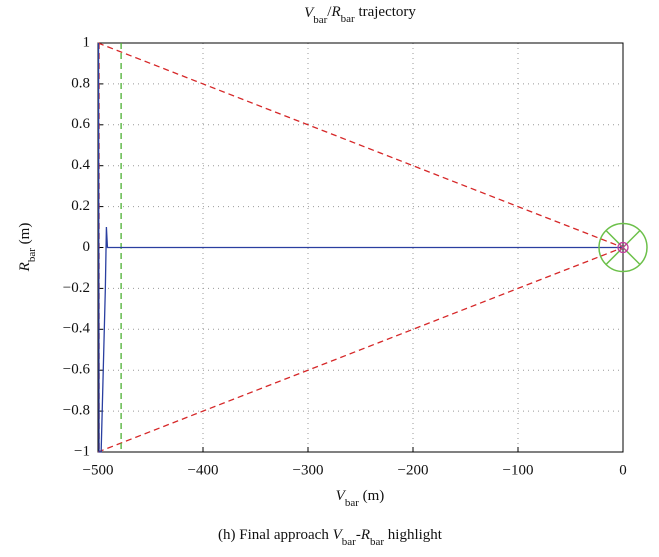  I want to click on y-tick-label: −0.8, so click(76, 411).